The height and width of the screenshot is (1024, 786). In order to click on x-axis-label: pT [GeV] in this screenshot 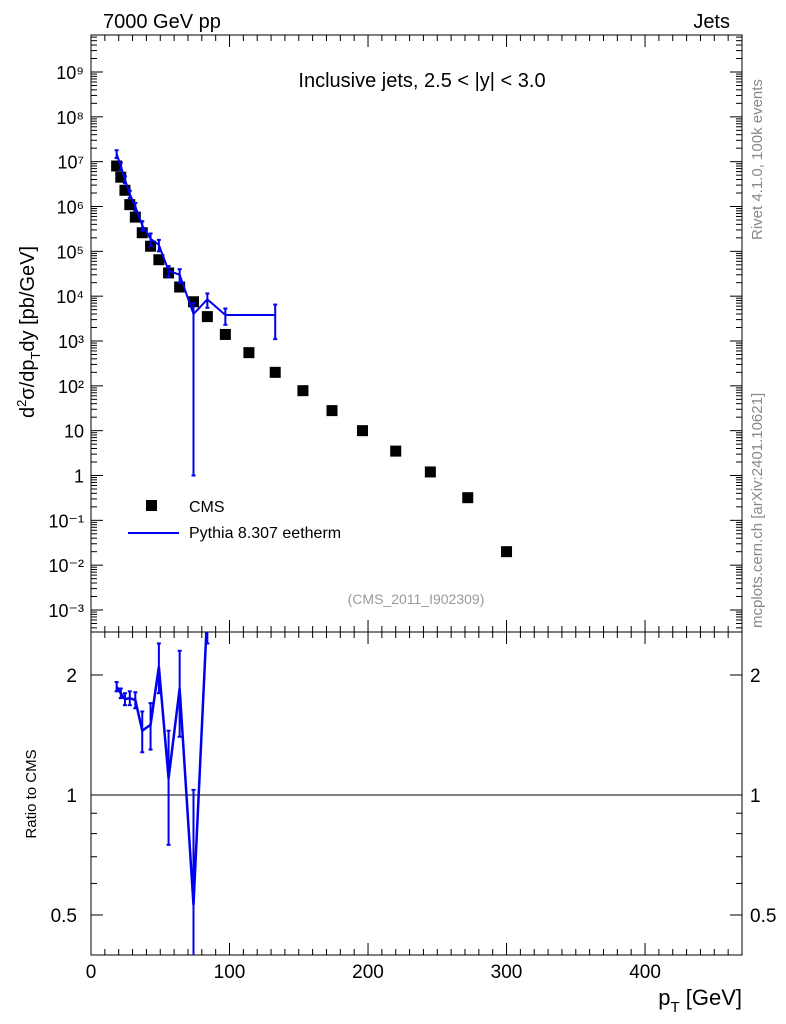, I will do `click(700, 1000)`.